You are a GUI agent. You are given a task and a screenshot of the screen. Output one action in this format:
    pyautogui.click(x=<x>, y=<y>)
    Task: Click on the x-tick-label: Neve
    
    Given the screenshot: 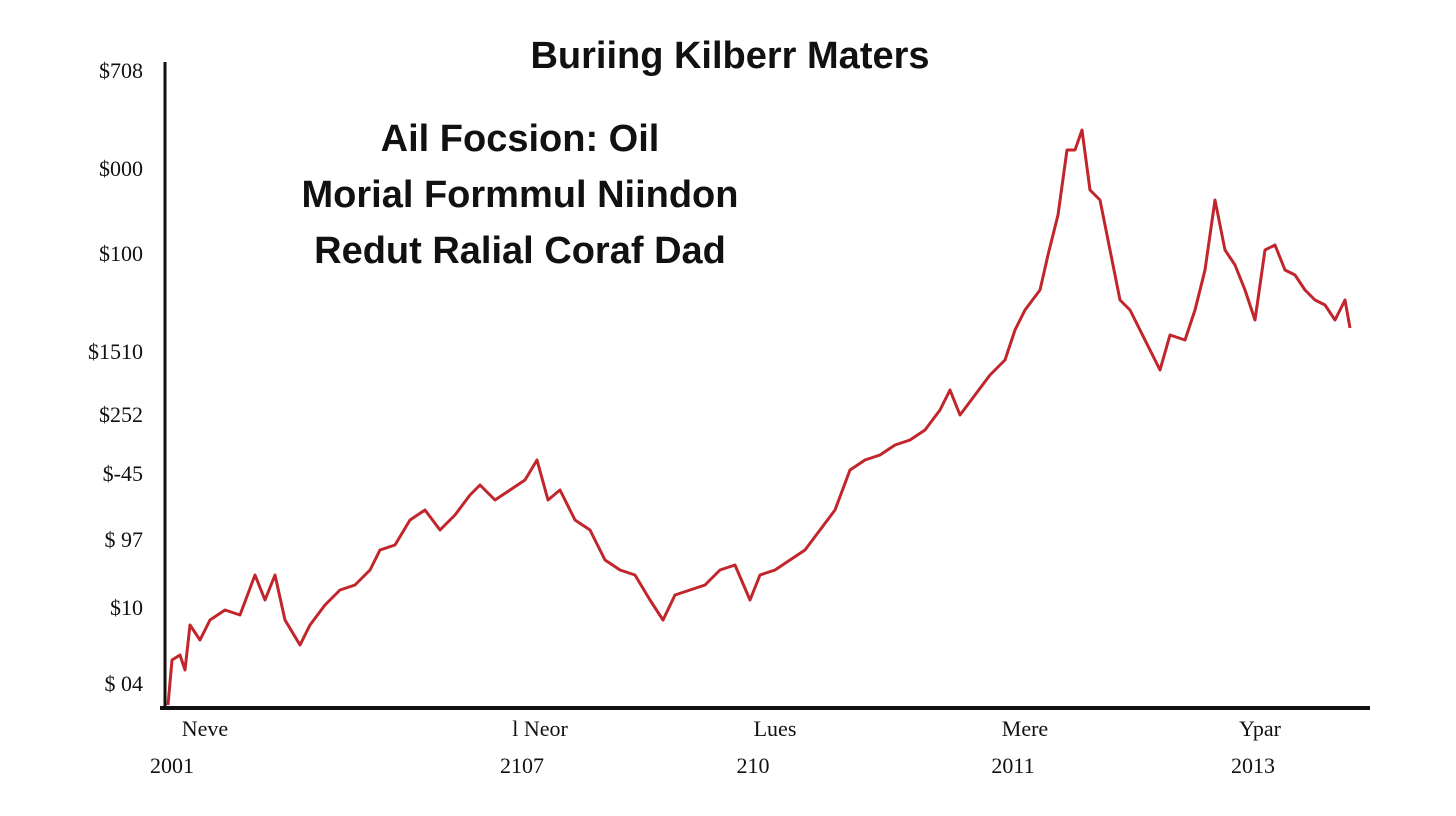 What is the action you would take?
    pyautogui.click(x=205, y=728)
    